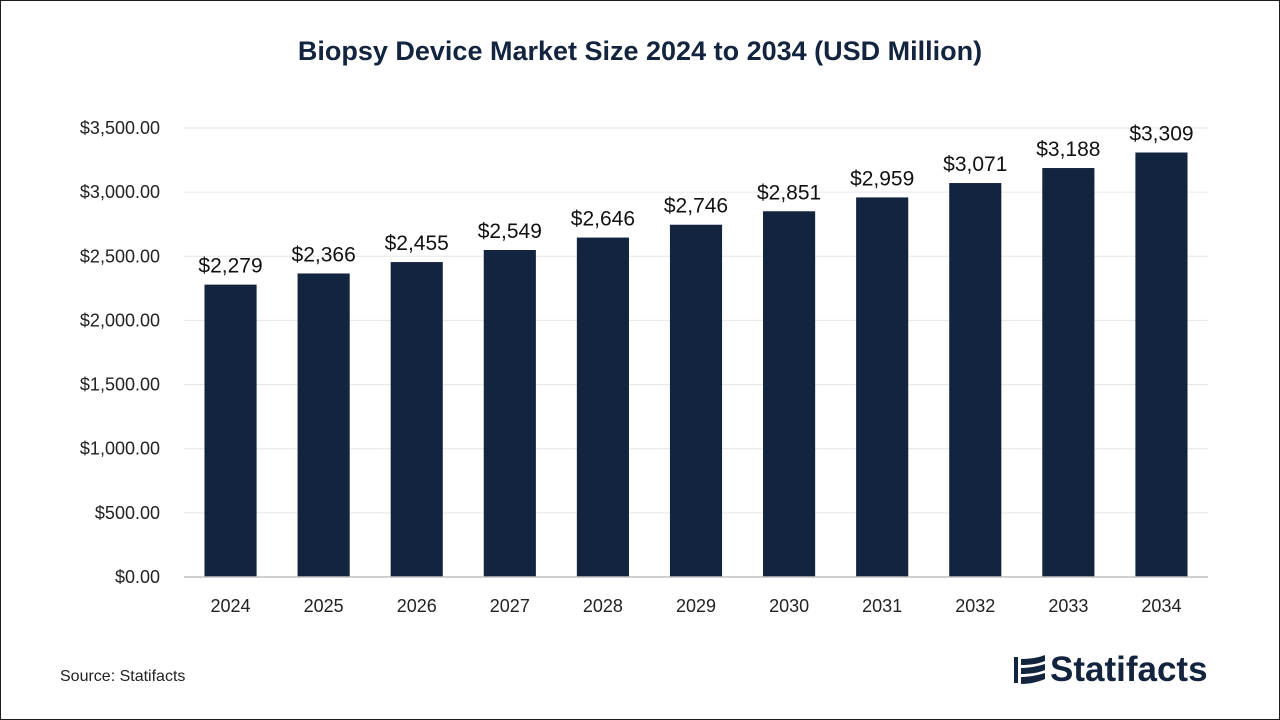 This screenshot has height=720, width=1280. I want to click on x-tick-label: 2032, so click(975, 606).